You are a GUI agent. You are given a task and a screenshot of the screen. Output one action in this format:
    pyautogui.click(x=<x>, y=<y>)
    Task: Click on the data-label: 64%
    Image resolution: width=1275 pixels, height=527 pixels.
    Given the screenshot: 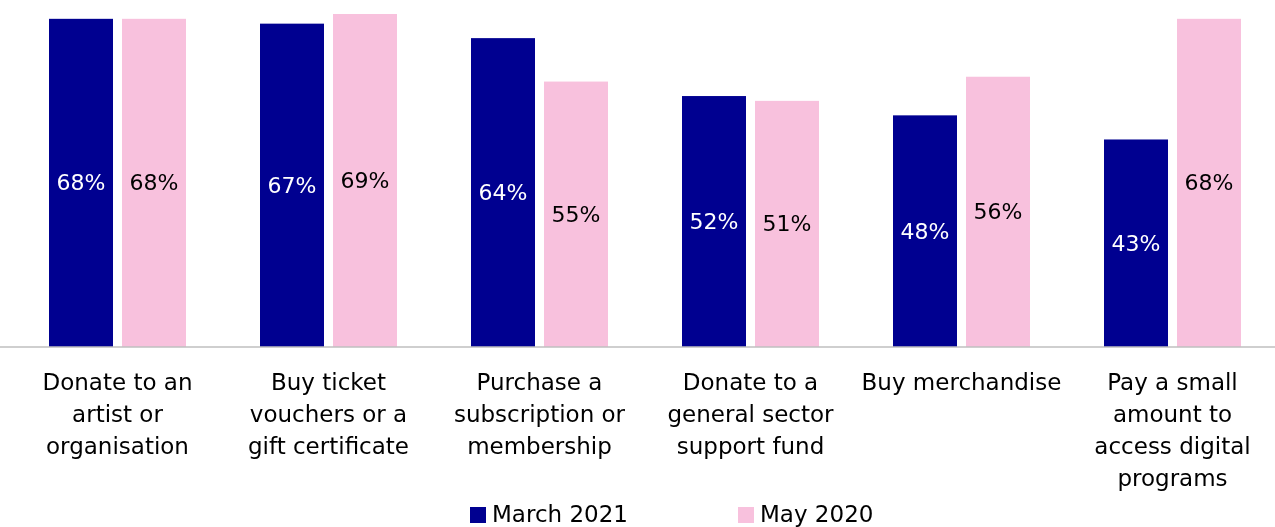 What is the action you would take?
    pyautogui.click(x=503, y=193)
    